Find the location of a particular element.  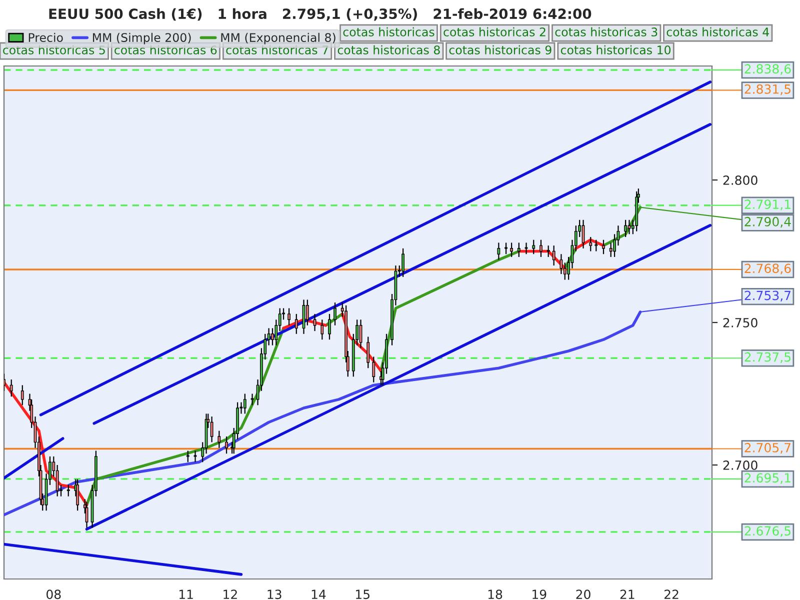

x-tick-label: 15 is located at coordinates (363, 595).